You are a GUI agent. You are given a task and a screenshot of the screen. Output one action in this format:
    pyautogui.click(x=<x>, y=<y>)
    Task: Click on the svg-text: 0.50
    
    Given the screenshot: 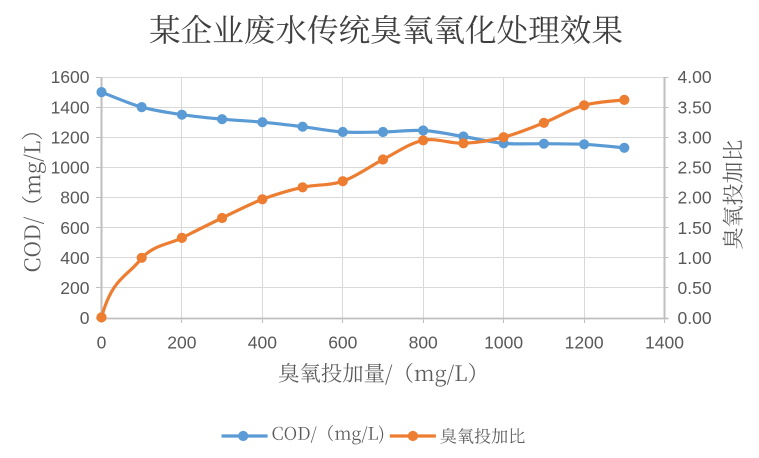 What is the action you would take?
    pyautogui.click(x=695, y=288)
    